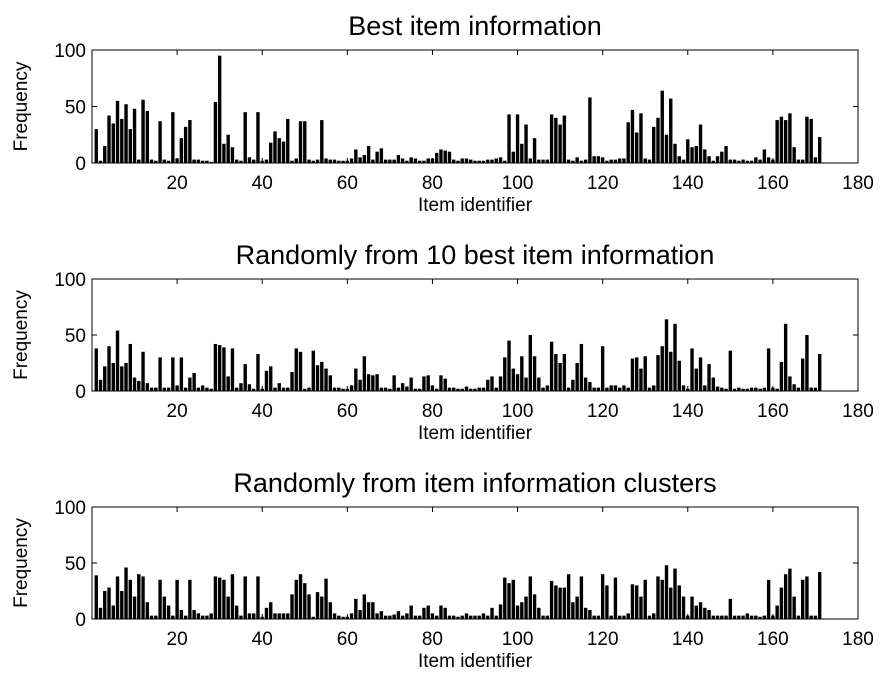  I want to click on x-tick-label: 140, so click(688, 183).